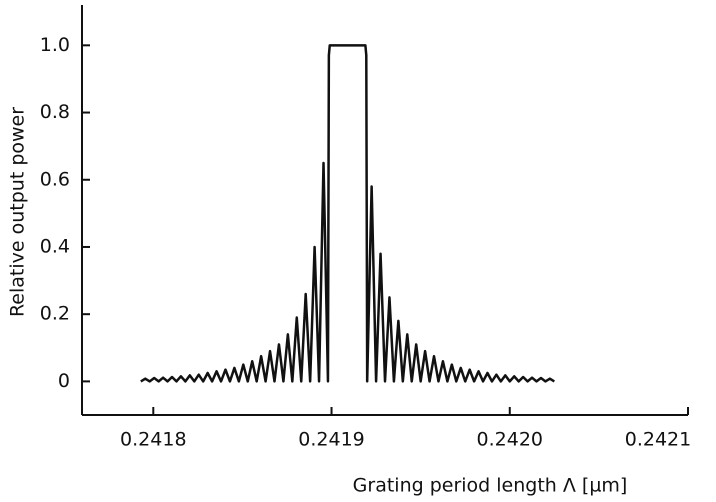 Image resolution: width=716 pixels, height=502 pixels. I want to click on x-axis-label: Grating period length Λ [µm], so click(490, 486).